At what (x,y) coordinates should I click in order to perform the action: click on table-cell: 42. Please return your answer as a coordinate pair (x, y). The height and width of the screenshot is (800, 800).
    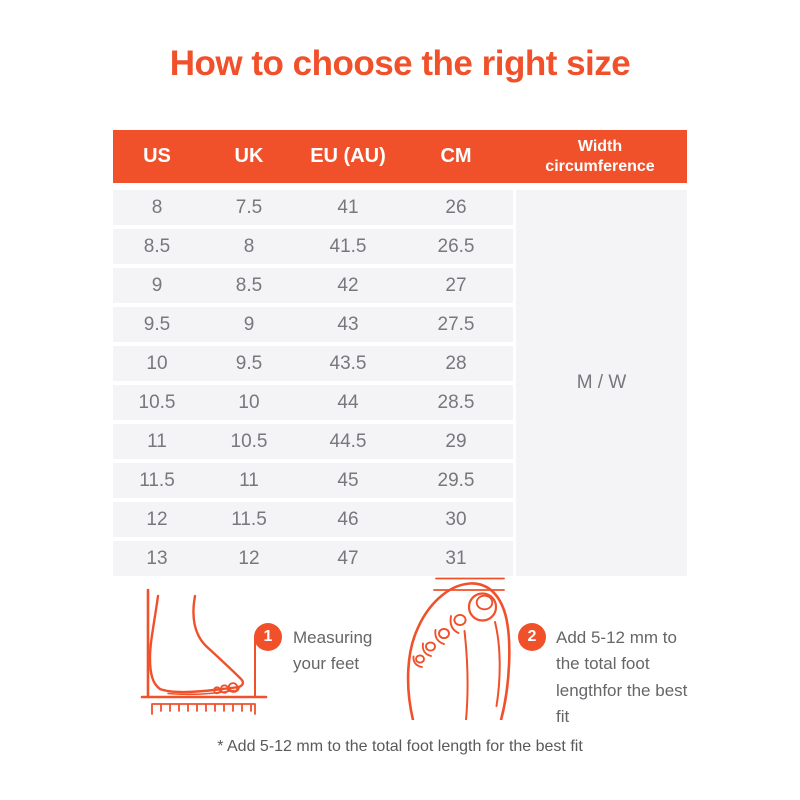
    Looking at the image, I should click on (348, 285).